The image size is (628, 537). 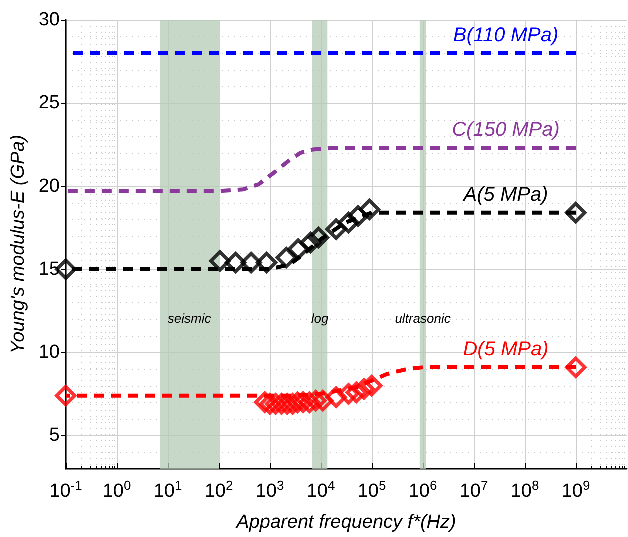 I want to click on series-label: D(5 MPa), so click(x=506, y=349).